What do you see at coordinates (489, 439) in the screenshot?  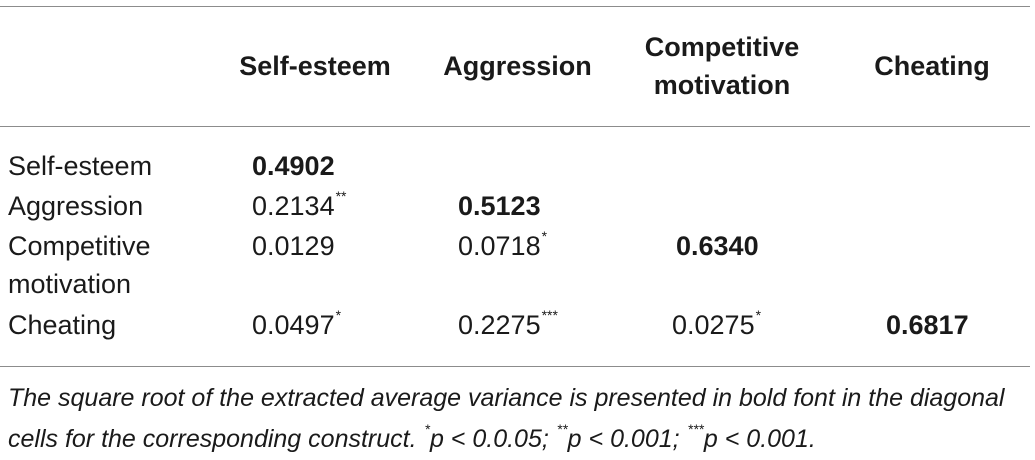 I see `footnote-p1: p < 0.0.05;` at bounding box center [489, 439].